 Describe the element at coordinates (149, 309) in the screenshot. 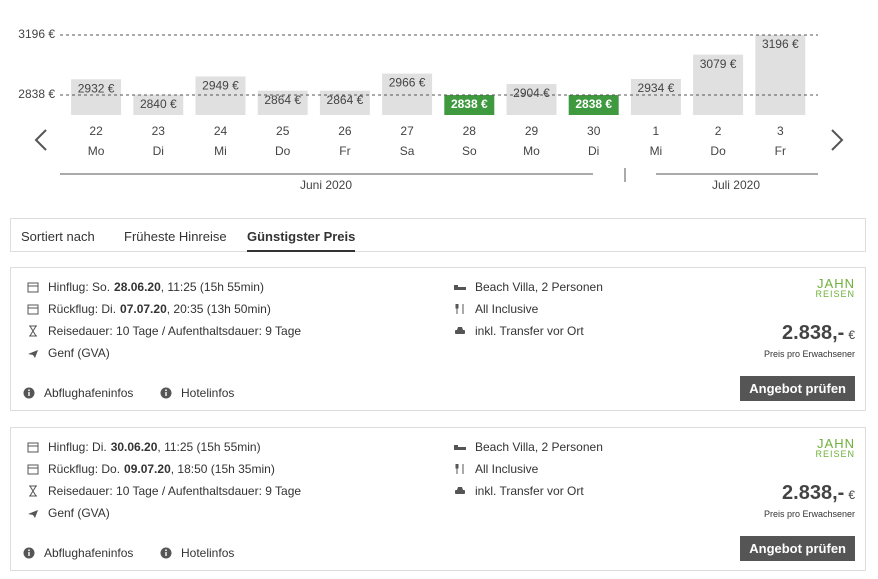

I see `flight-row: Rückflug: Di. 07.07.20, 20:35 (13h 50min)` at that location.